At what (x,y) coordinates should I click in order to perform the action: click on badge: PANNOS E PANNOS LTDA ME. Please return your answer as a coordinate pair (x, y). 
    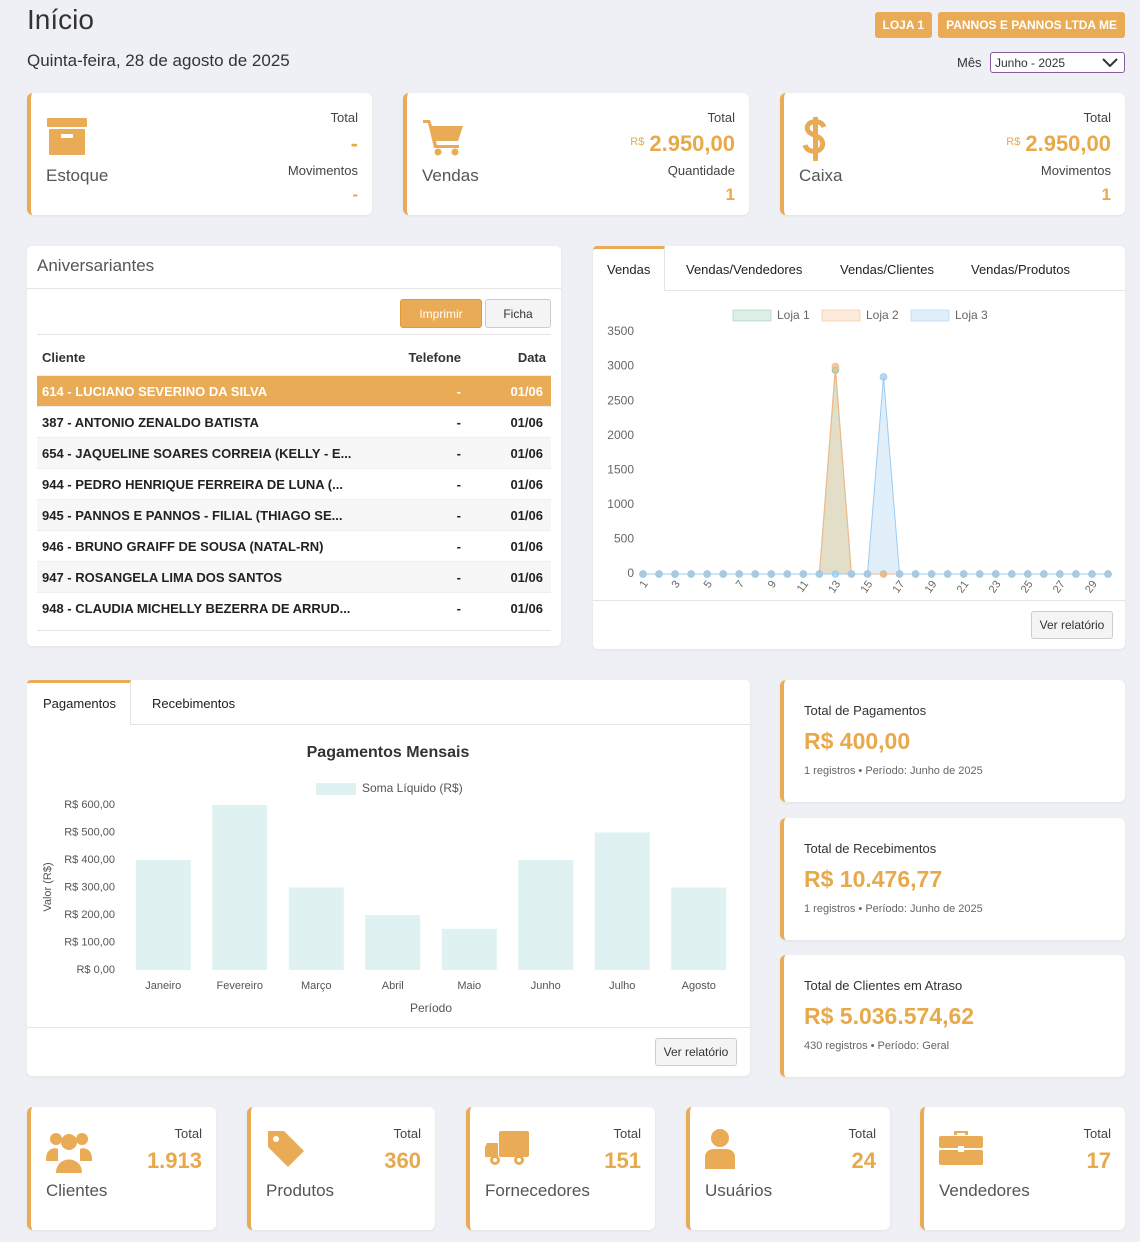
    Looking at the image, I should click on (1031, 25).